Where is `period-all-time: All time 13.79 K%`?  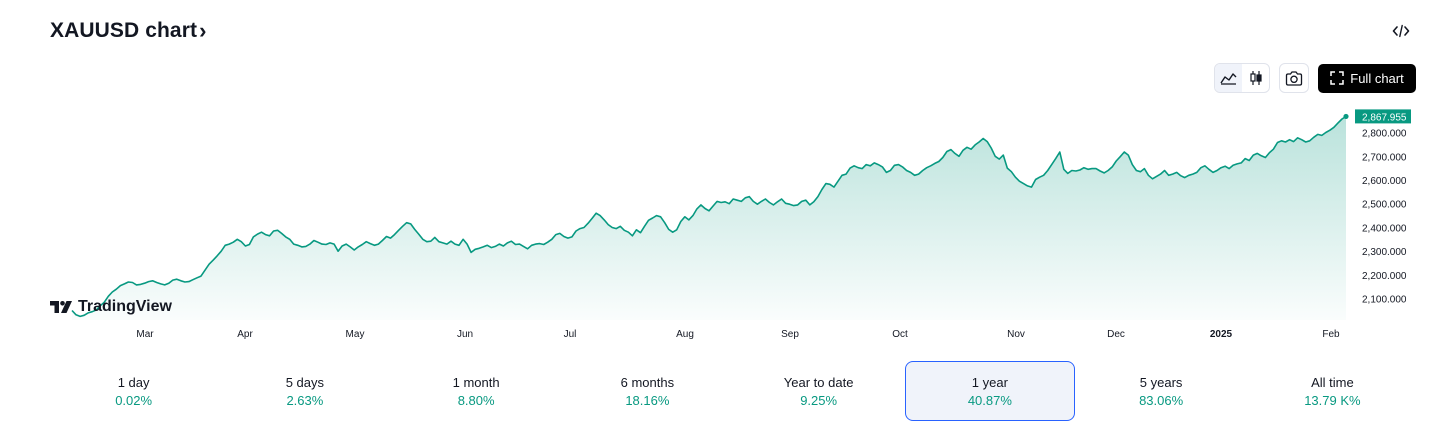
period-all-time: All time 13.79 K% is located at coordinates (1332, 391).